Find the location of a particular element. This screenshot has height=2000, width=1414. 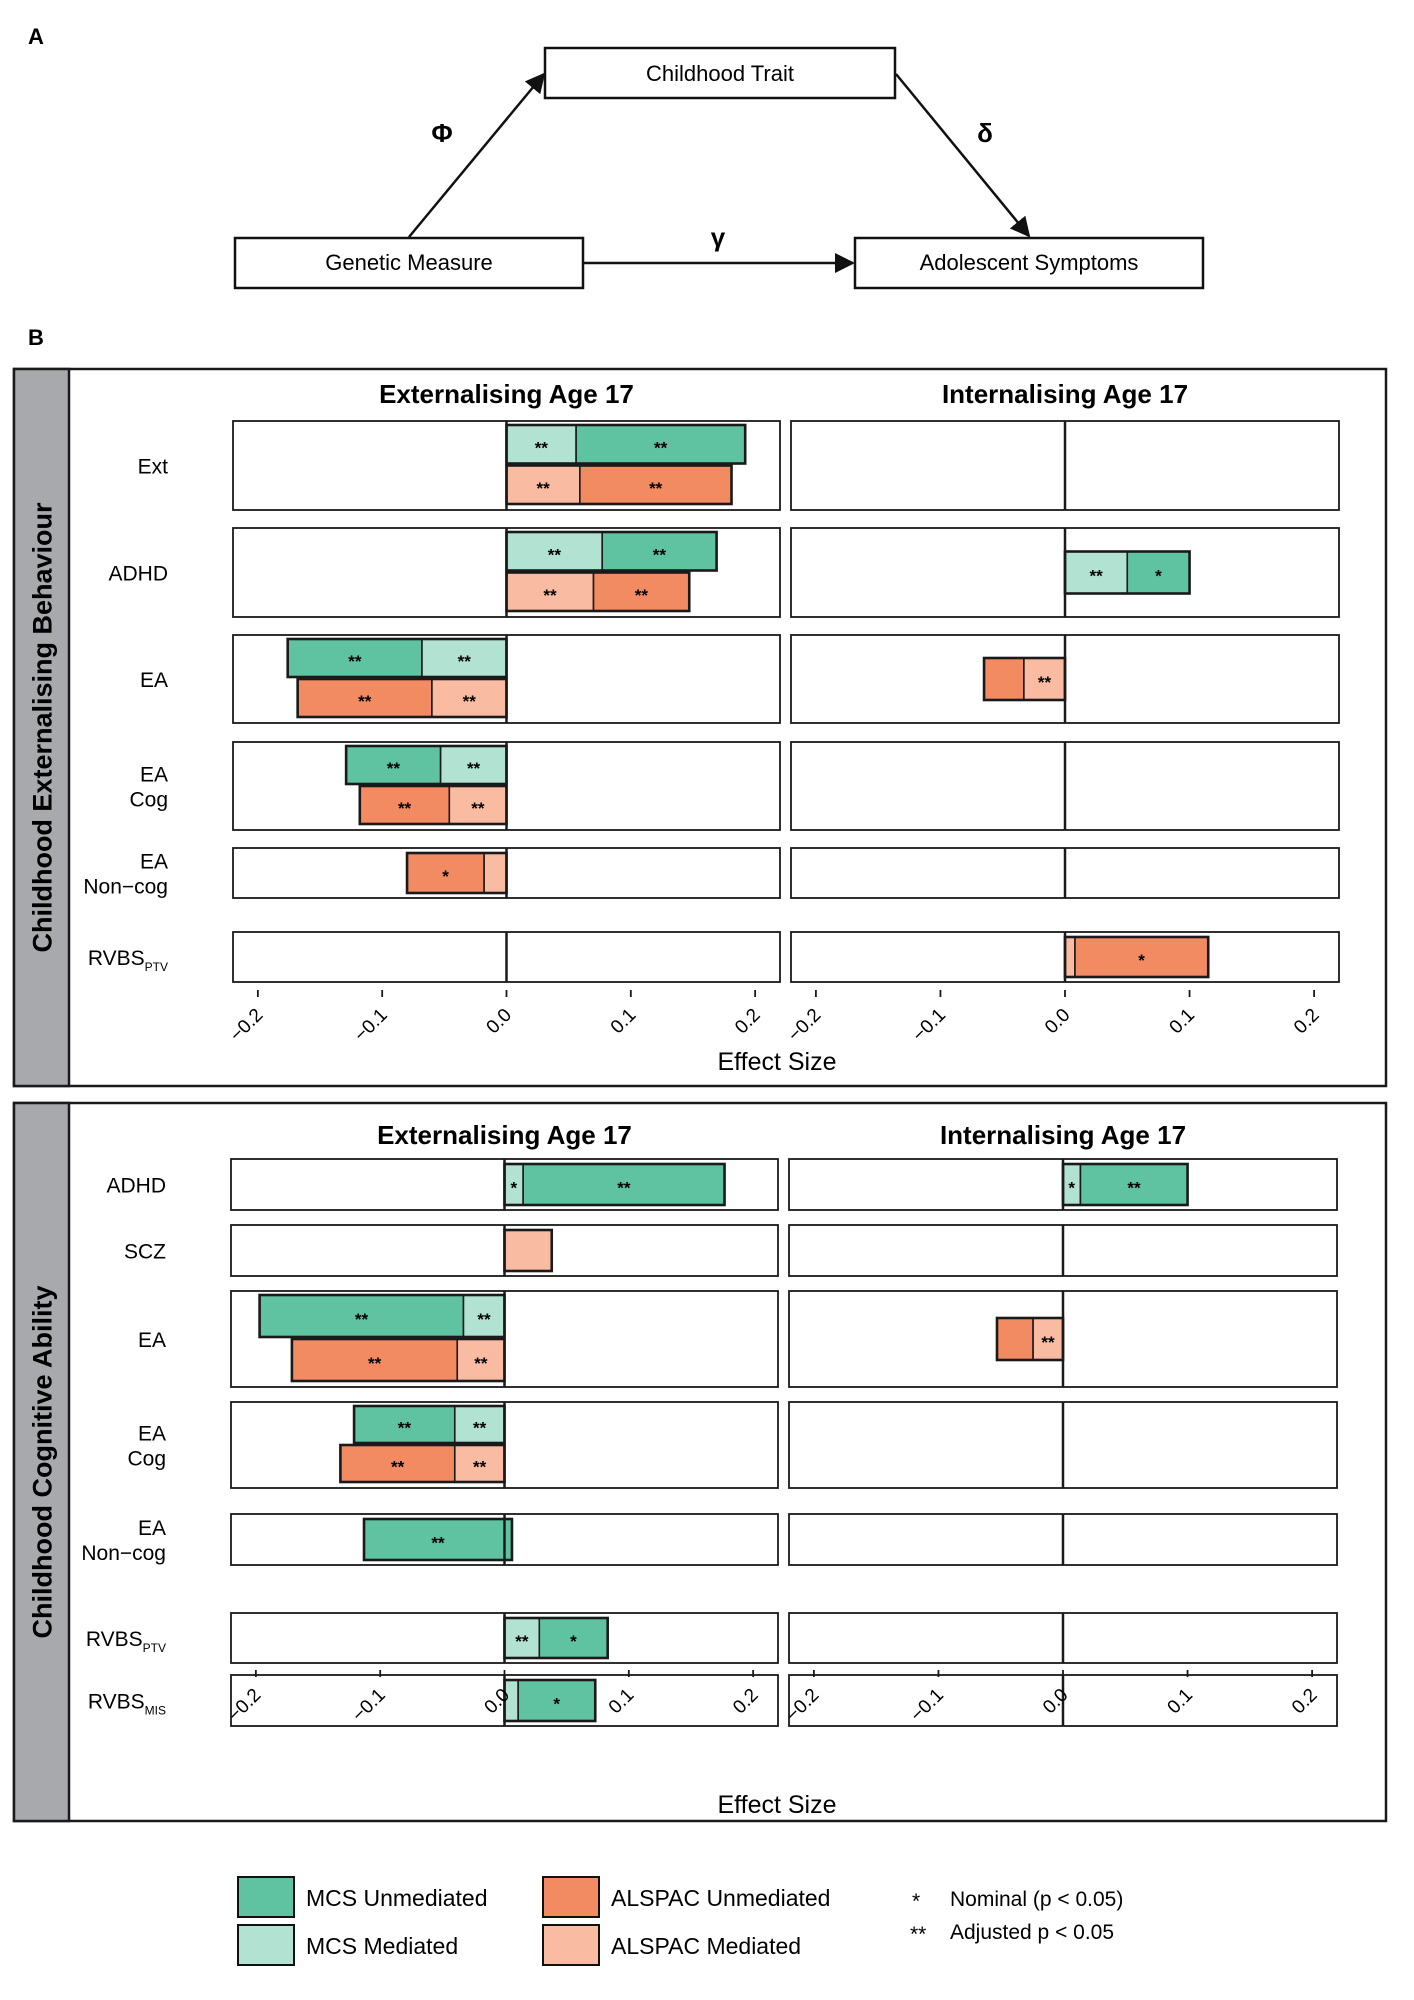

trait-box-label: Childhood Trait is located at coordinates (720, 73).